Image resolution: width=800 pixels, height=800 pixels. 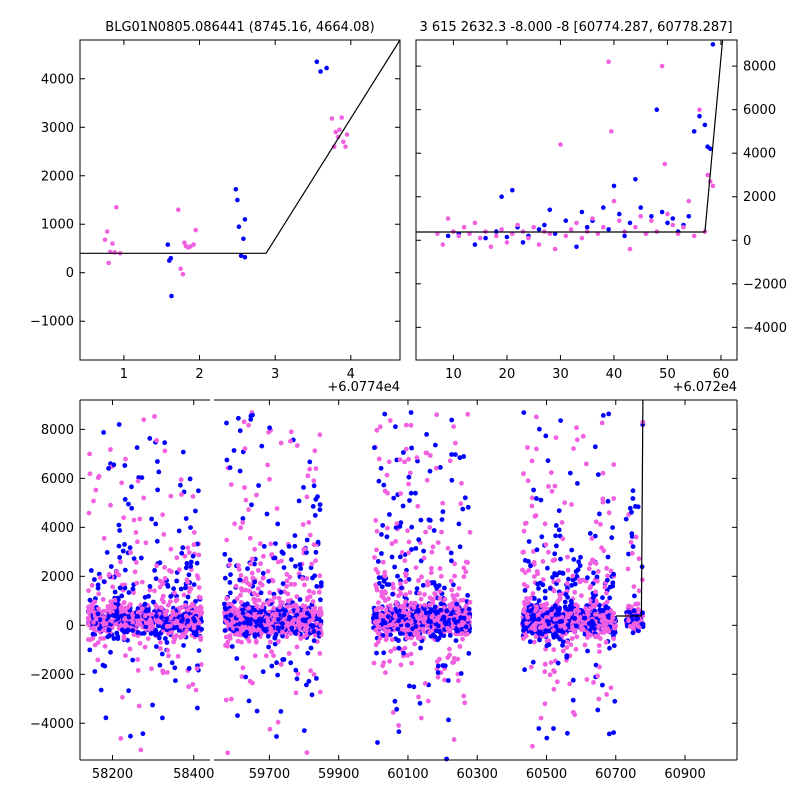 What do you see at coordinates (759, 197) in the screenshot?
I see `top-right-ytick-label: 2000` at bounding box center [759, 197].